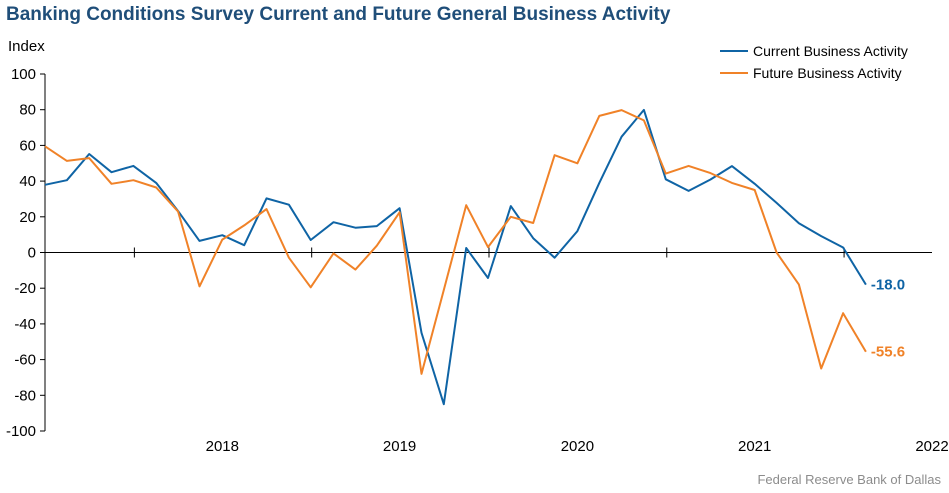 This screenshot has height=493, width=949. Describe the element at coordinates (25, 395) in the screenshot. I see `y-tick-label: -80` at that location.